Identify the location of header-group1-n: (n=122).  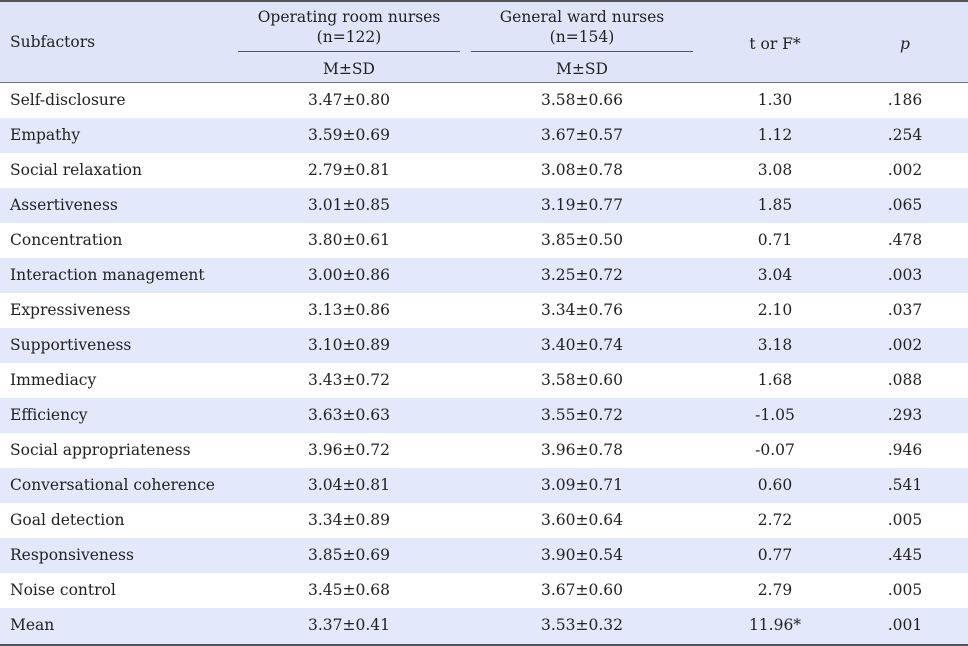
(349, 37).